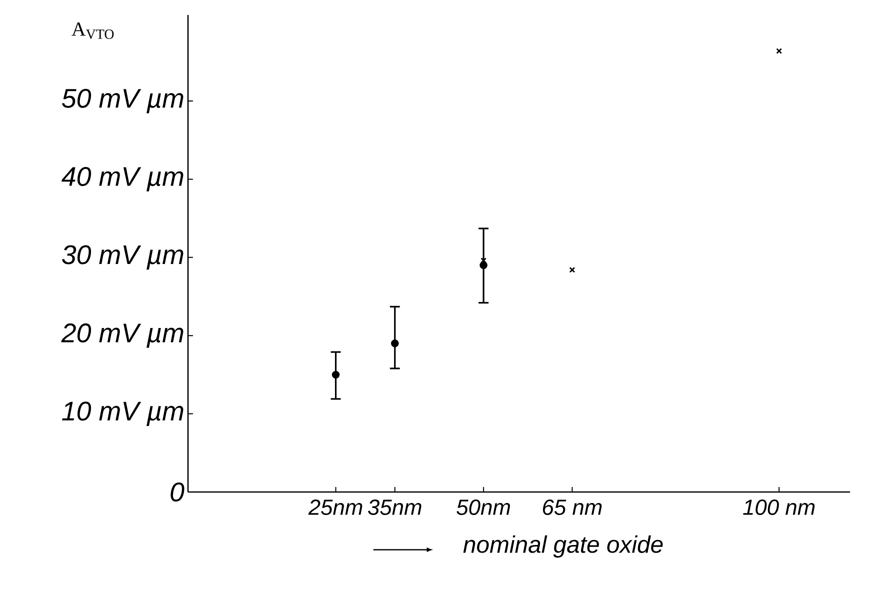 The width and height of the screenshot is (873, 590). Describe the element at coordinates (779, 507) in the screenshot. I see `x-tick-label: 100 nm` at that location.